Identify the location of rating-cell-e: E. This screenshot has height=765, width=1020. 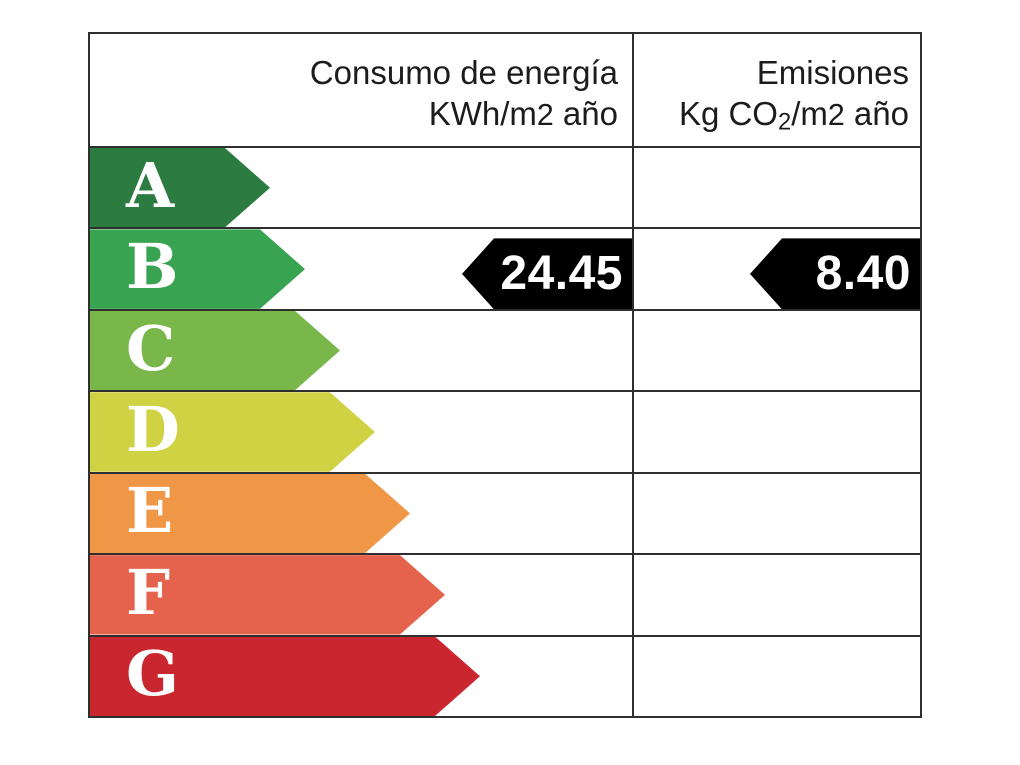
(361, 513).